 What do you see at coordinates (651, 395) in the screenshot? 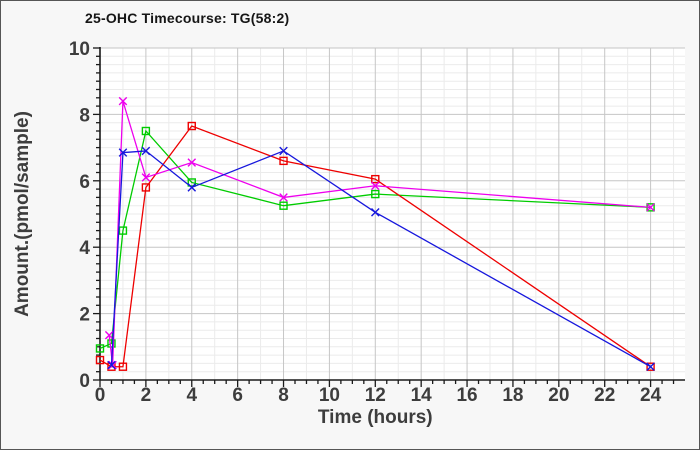
I see `x-tick-label: 24` at bounding box center [651, 395].